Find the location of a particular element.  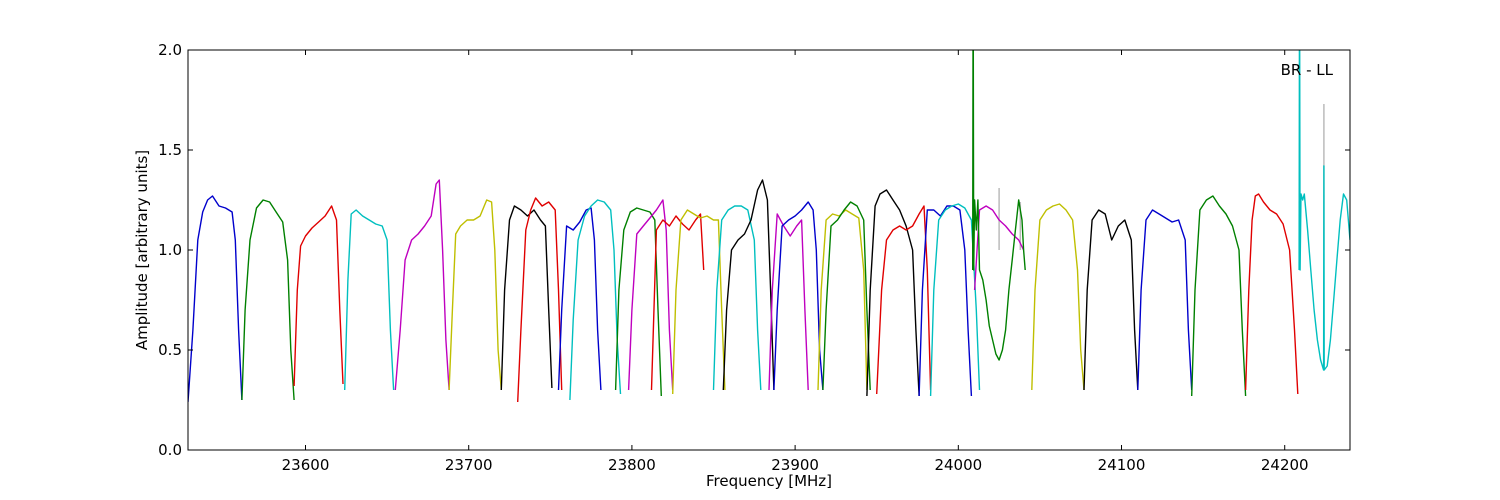

panel-annotation: BR - LL is located at coordinates (1307, 70).